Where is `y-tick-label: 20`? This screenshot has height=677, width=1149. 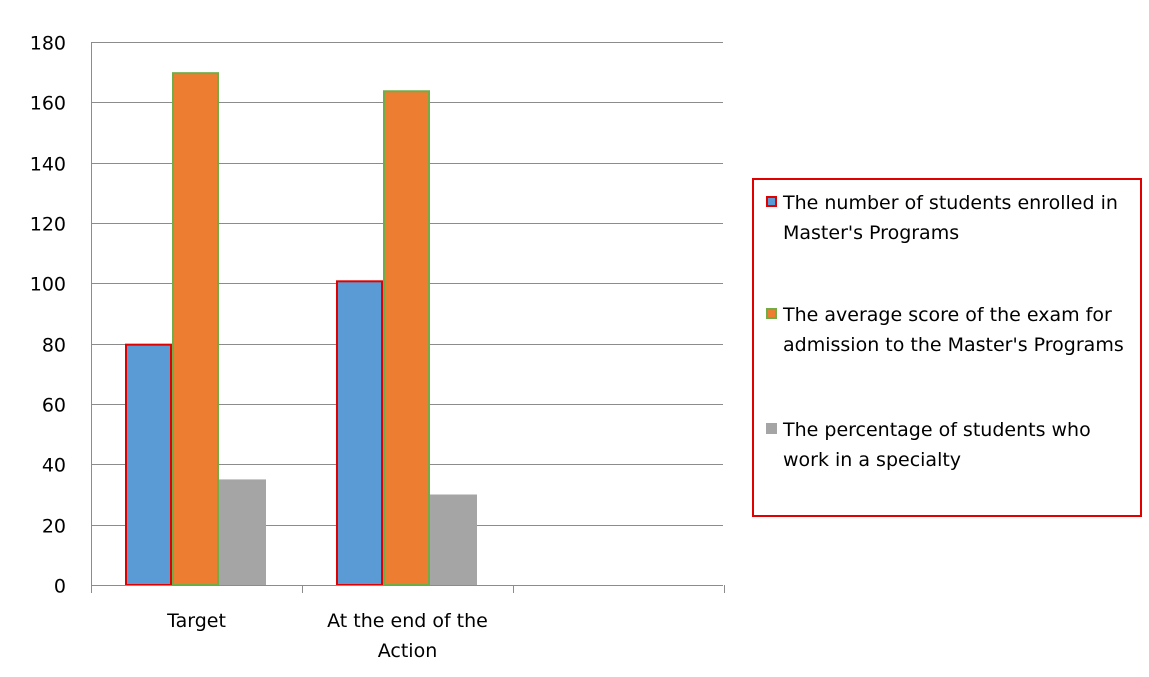 y-tick-label: 20 is located at coordinates (54, 527).